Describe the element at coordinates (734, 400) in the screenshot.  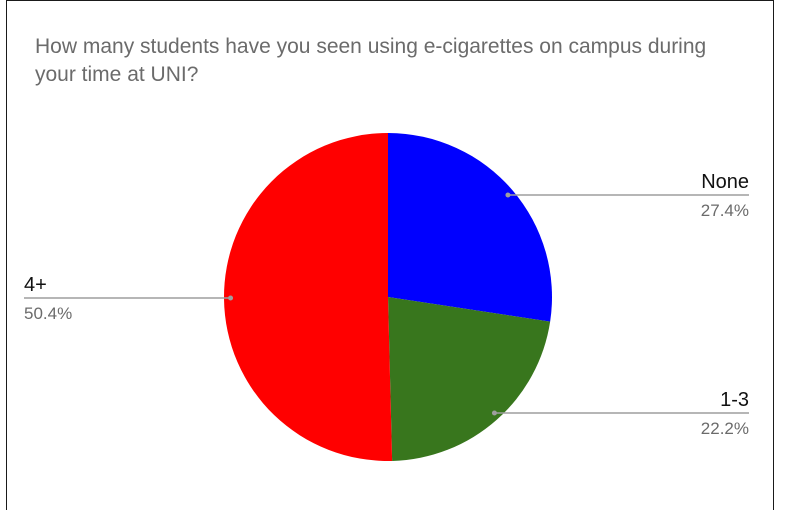
I see `slice-label-13: 1-3` at that location.